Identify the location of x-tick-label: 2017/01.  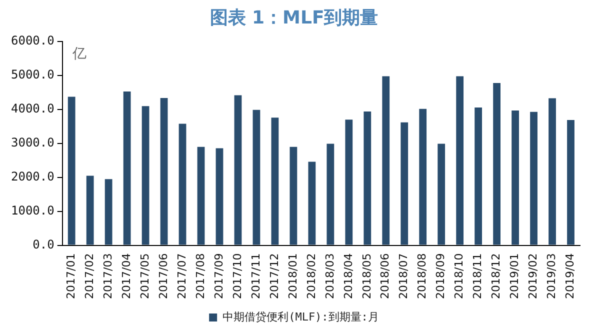
(71, 276).